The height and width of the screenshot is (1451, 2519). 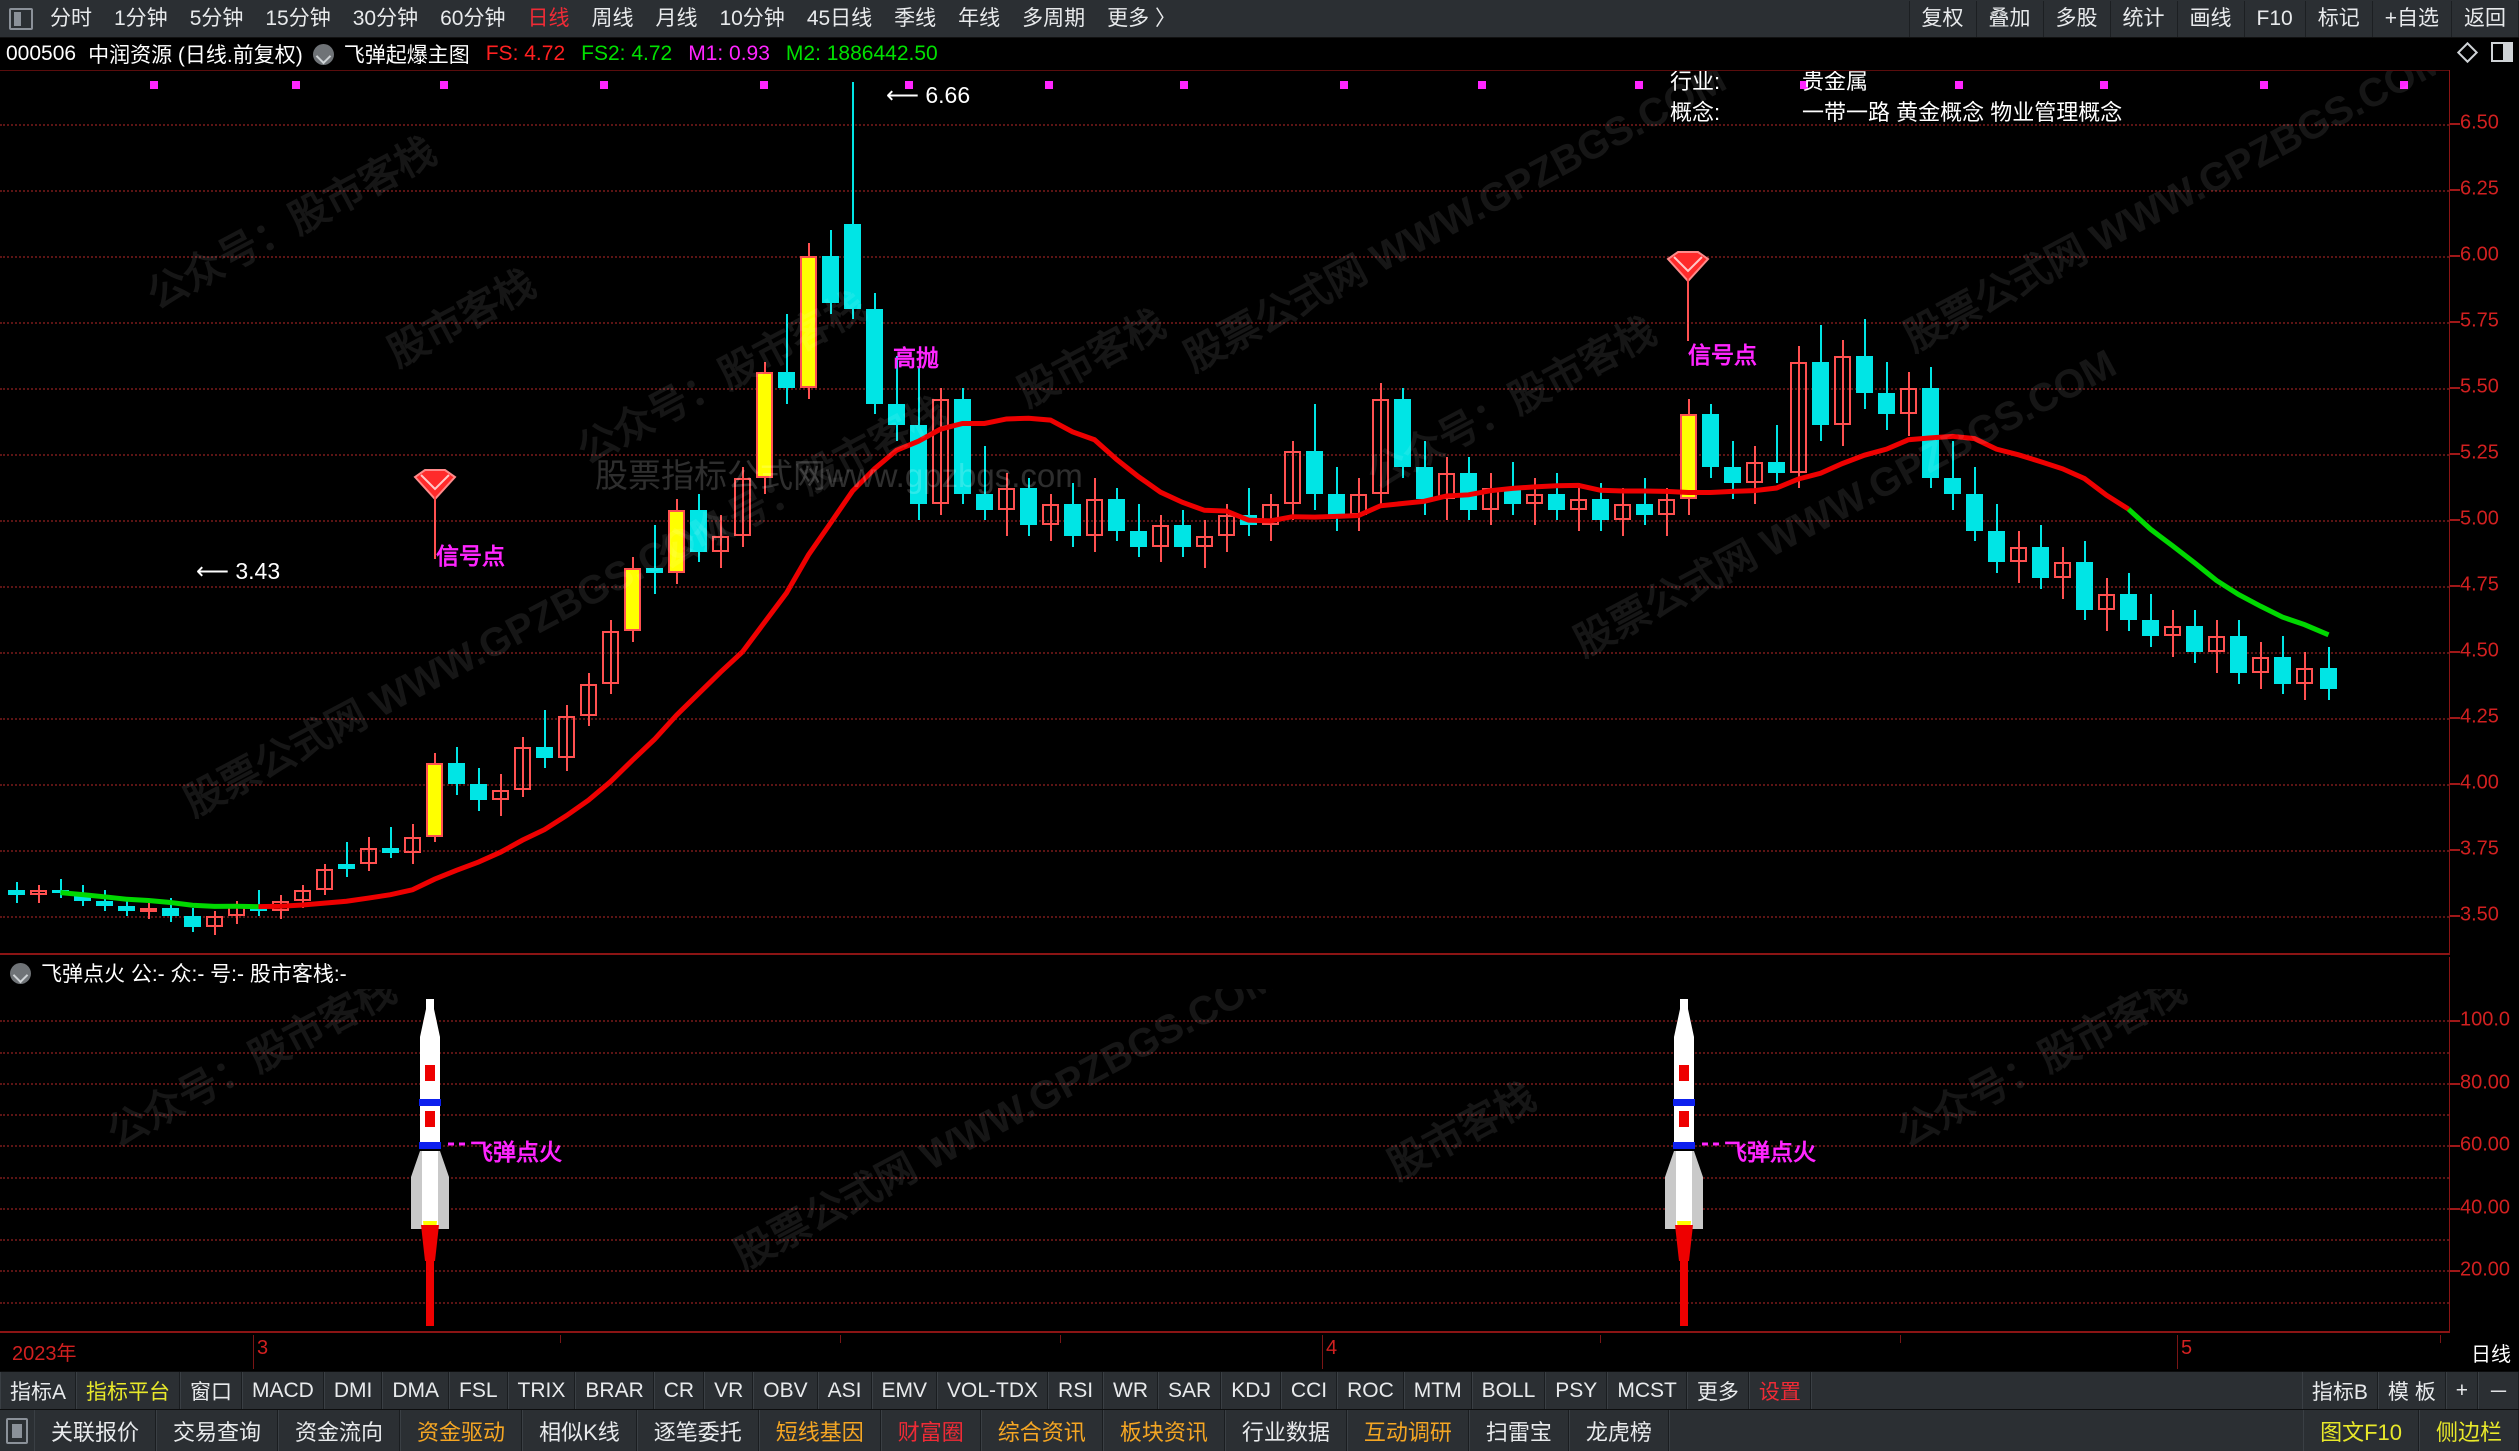 What do you see at coordinates (819, 1430) in the screenshot?
I see `tool-button-短线基因: 短线基因` at bounding box center [819, 1430].